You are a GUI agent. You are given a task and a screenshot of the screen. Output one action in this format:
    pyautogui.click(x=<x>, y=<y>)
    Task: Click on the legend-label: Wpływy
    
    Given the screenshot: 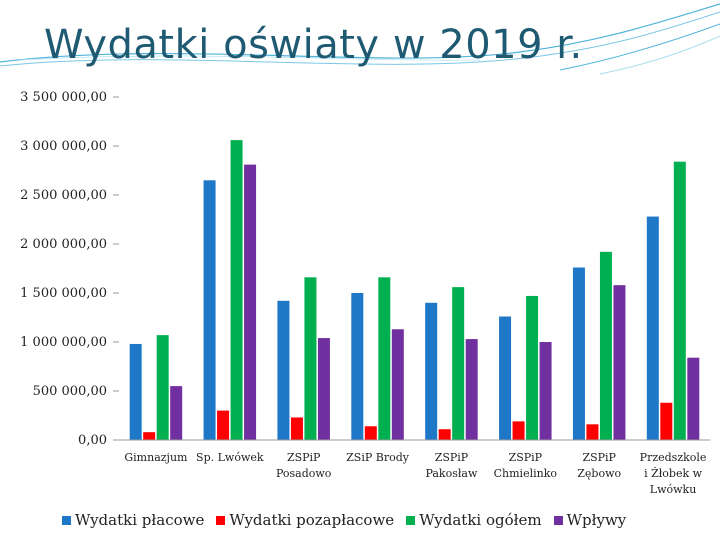 What is the action you would take?
    pyautogui.click(x=596, y=520)
    